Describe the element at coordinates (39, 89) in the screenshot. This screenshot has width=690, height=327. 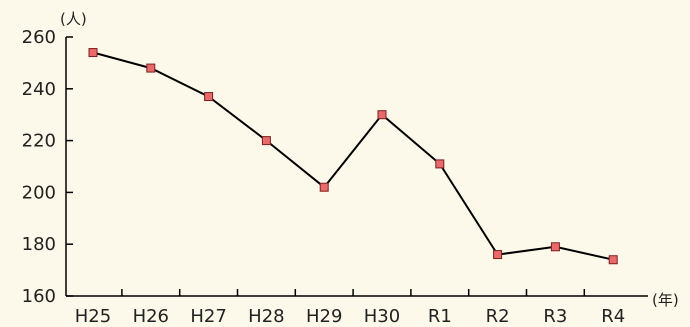
I see `y-tick-label: 240` at that location.